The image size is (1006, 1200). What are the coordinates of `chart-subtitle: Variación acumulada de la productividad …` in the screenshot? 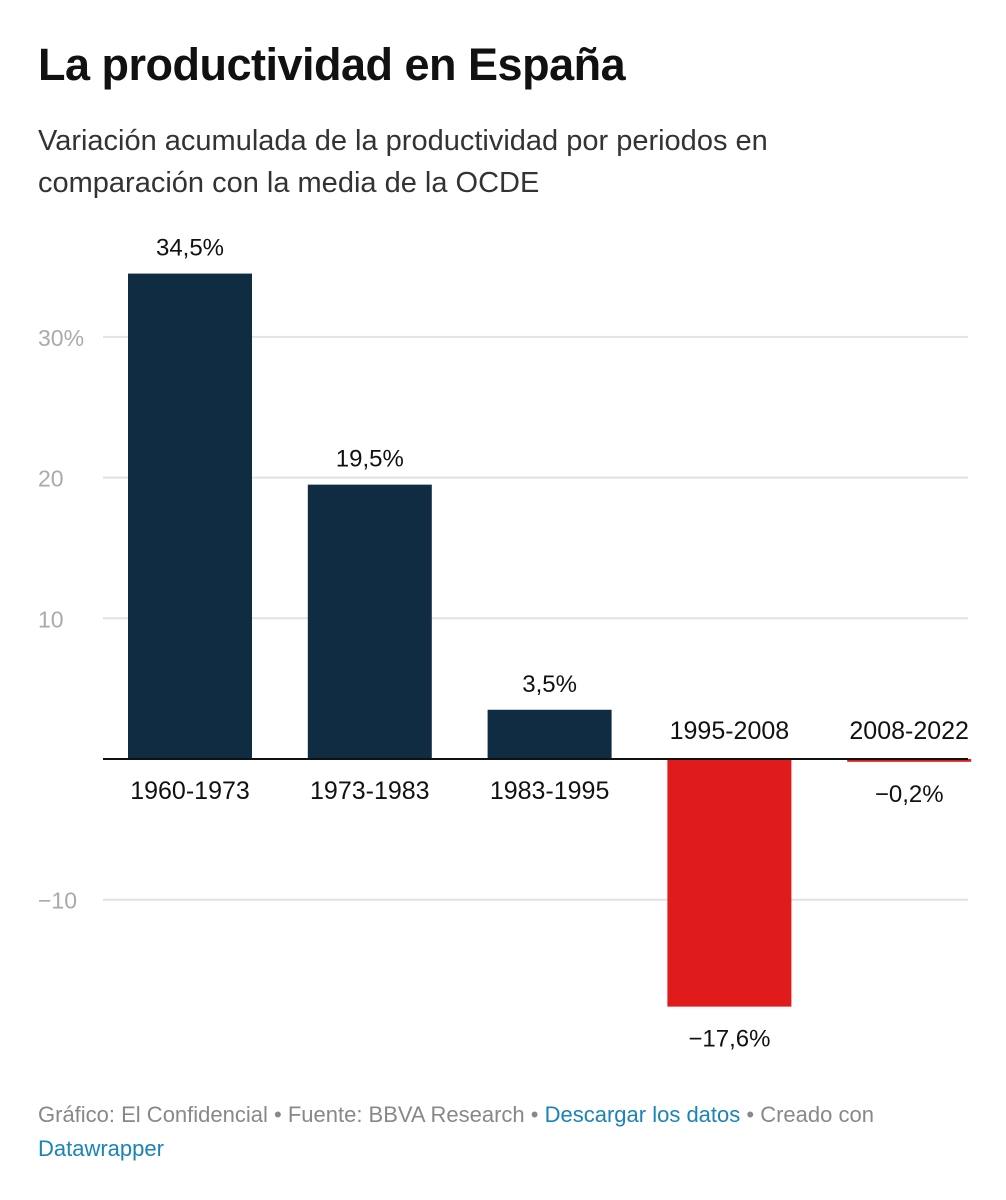 It's located at (403, 162).